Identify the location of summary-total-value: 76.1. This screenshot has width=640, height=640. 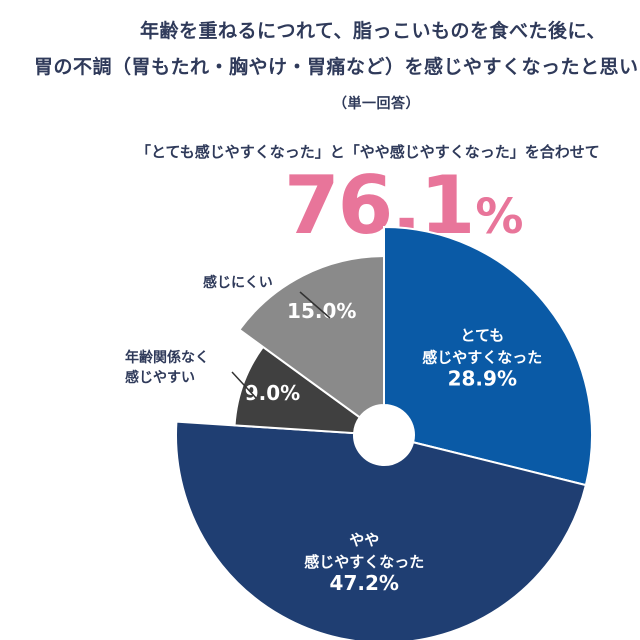
(379, 205).